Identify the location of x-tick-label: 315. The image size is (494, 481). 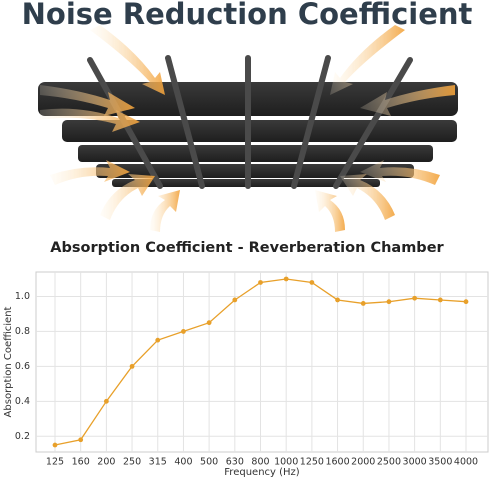
(158, 462).